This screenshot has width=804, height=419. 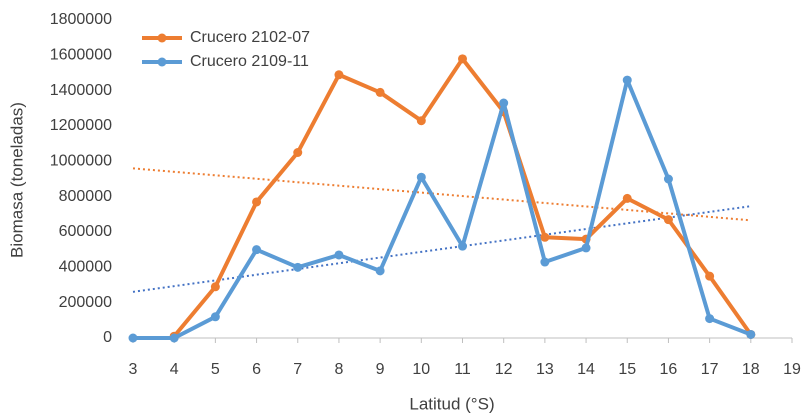 What do you see at coordinates (81, 55) in the screenshot?
I see `y-tick-label: 1600000` at bounding box center [81, 55].